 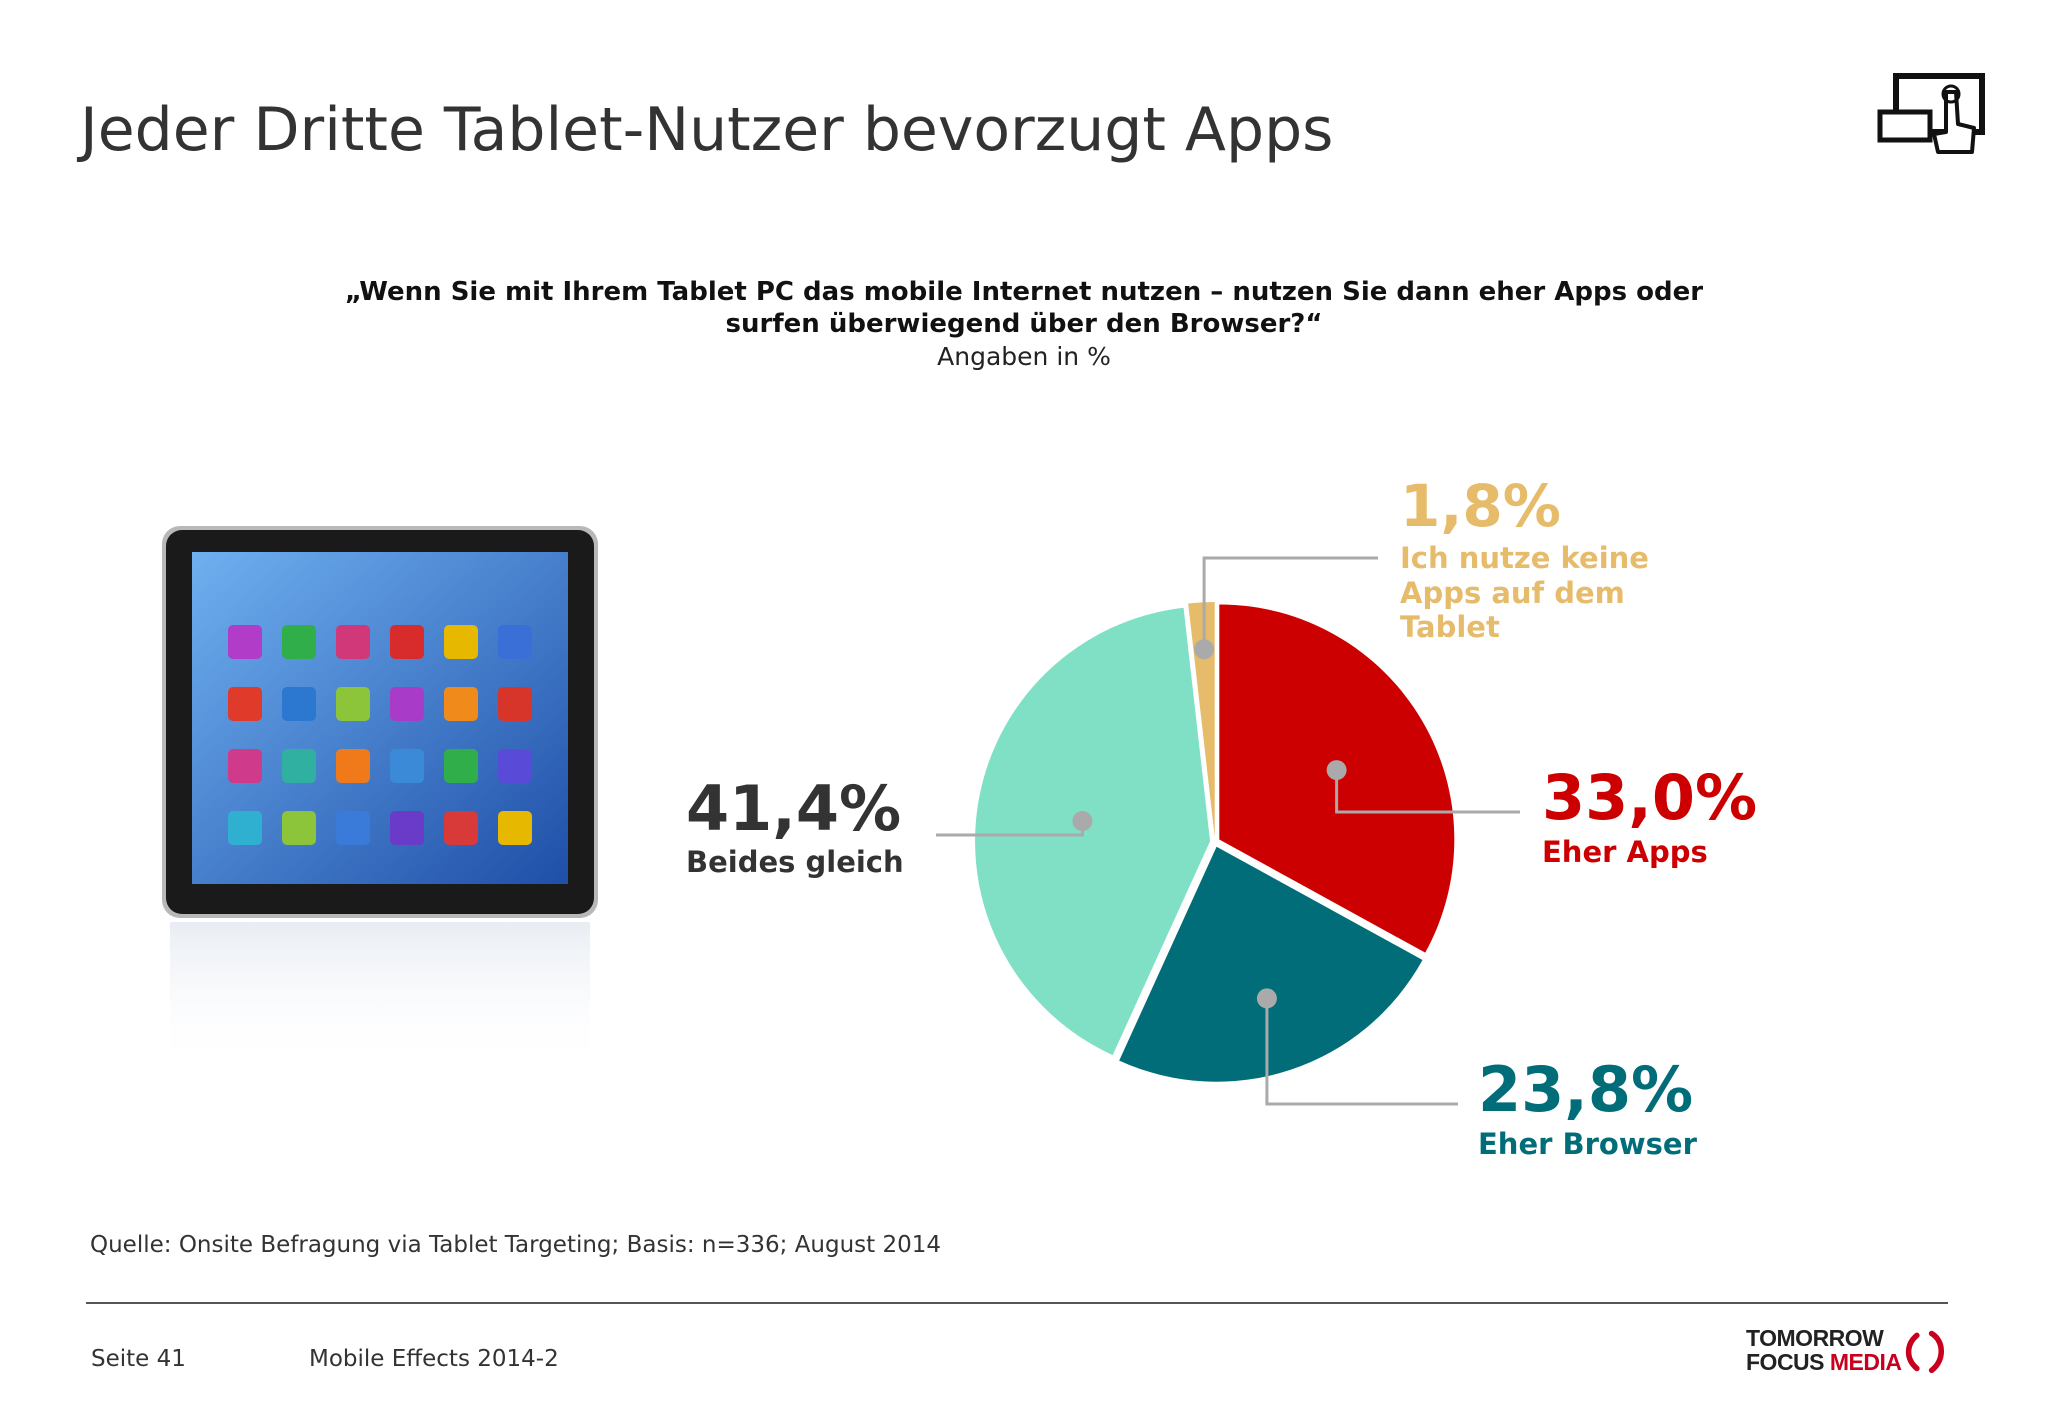 What do you see at coordinates (1785, 1362) in the screenshot?
I see `logo-word-focus: FOCUS` at bounding box center [1785, 1362].